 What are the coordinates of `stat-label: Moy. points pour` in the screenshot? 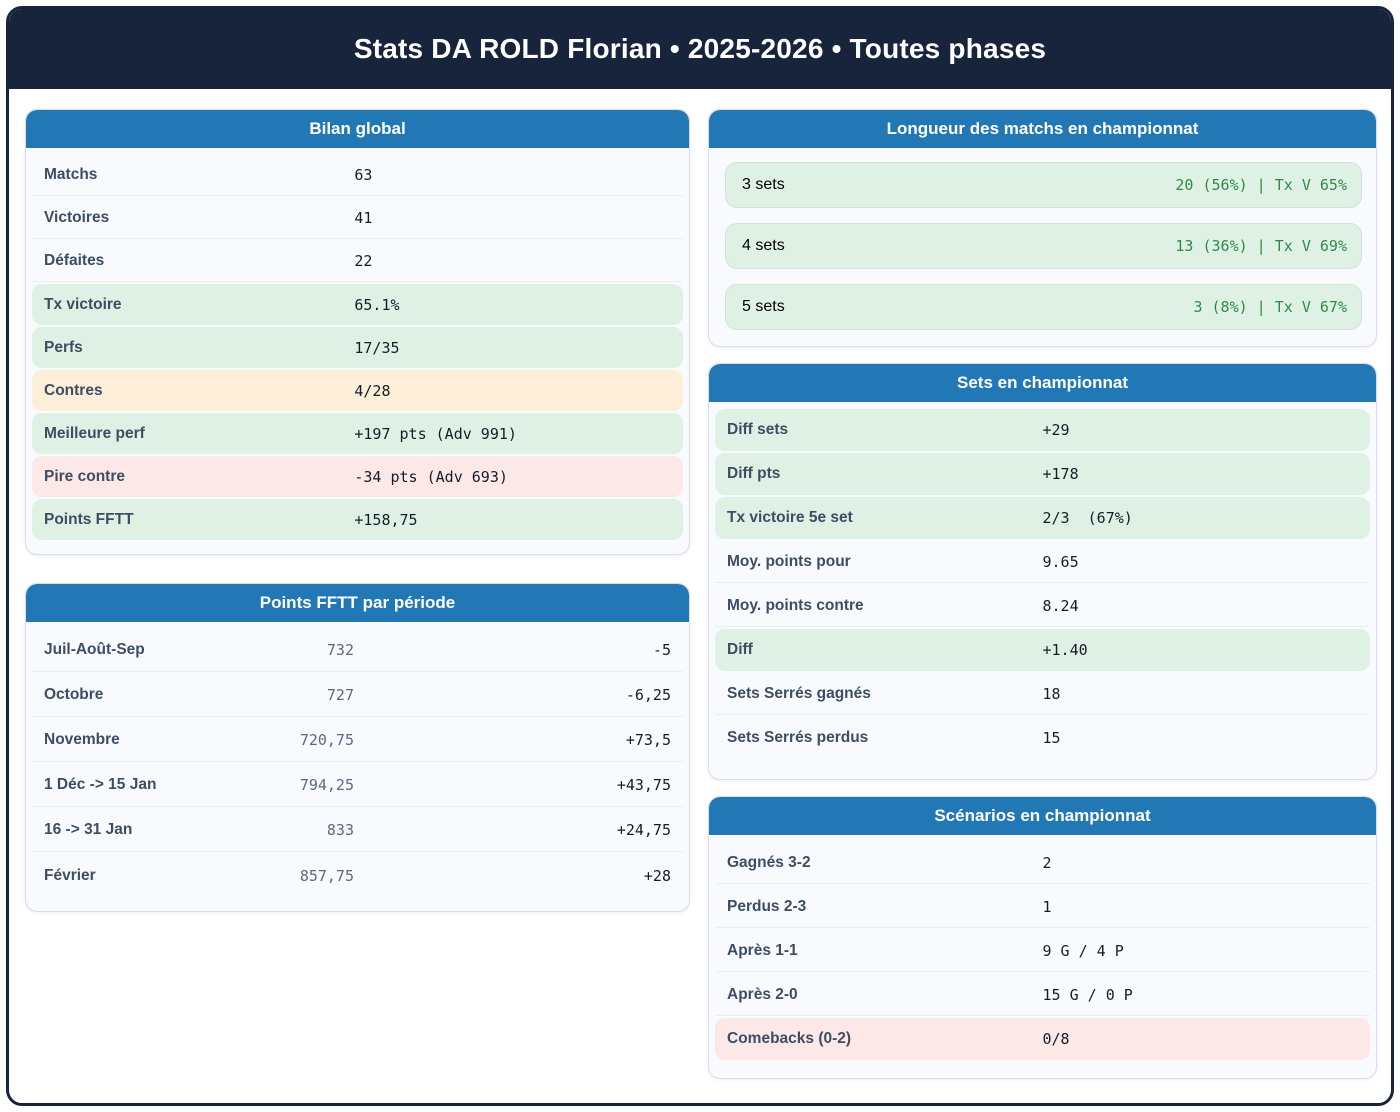 It's located at (789, 561).